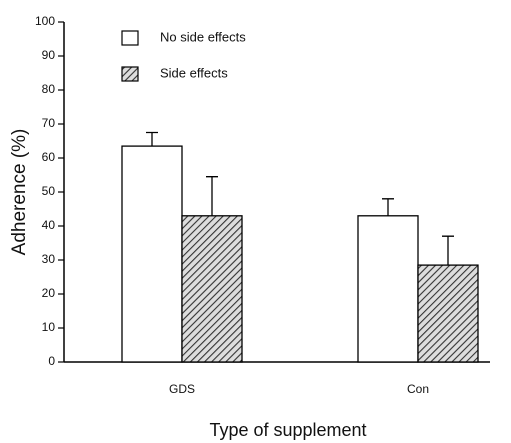 The image size is (511, 443). Describe the element at coordinates (49, 225) in the screenshot. I see `y-tick-label: 40` at that location.